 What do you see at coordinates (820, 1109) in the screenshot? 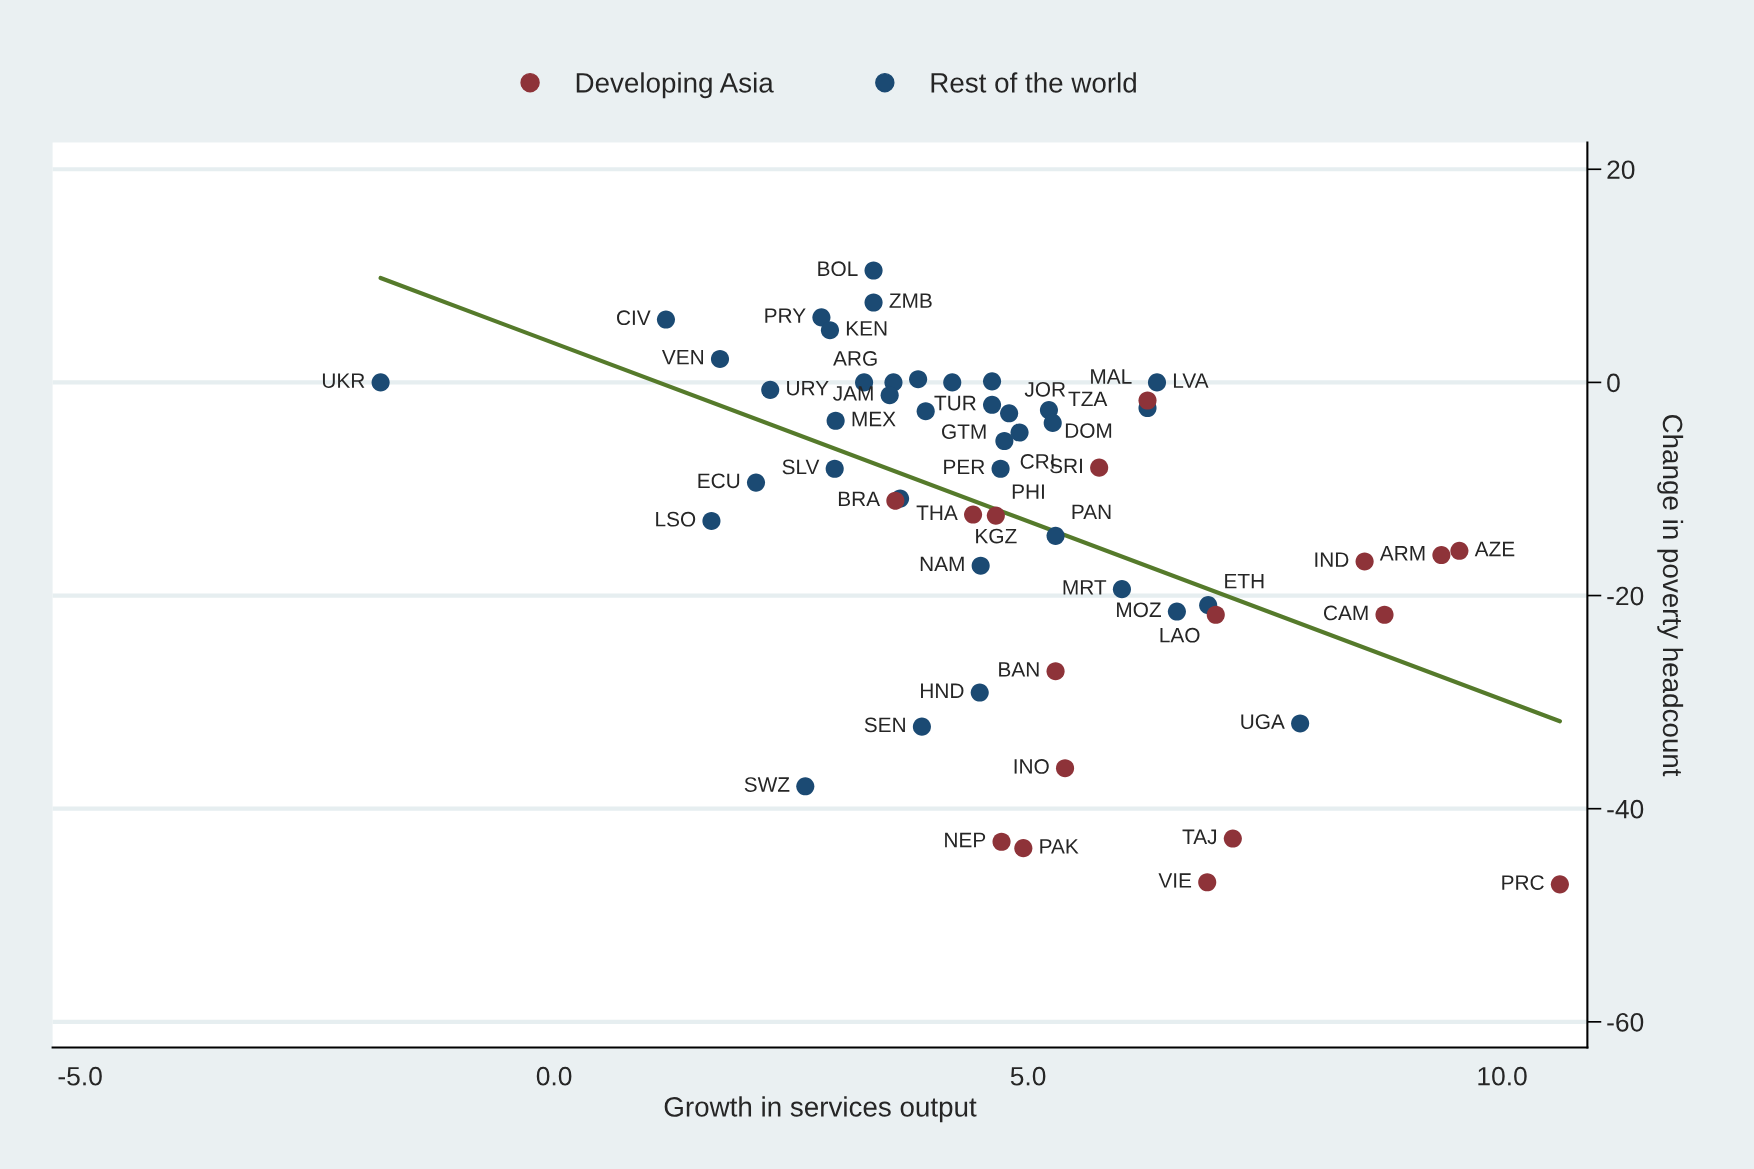
I see `x-axis-title: Growth in services output` at bounding box center [820, 1109].